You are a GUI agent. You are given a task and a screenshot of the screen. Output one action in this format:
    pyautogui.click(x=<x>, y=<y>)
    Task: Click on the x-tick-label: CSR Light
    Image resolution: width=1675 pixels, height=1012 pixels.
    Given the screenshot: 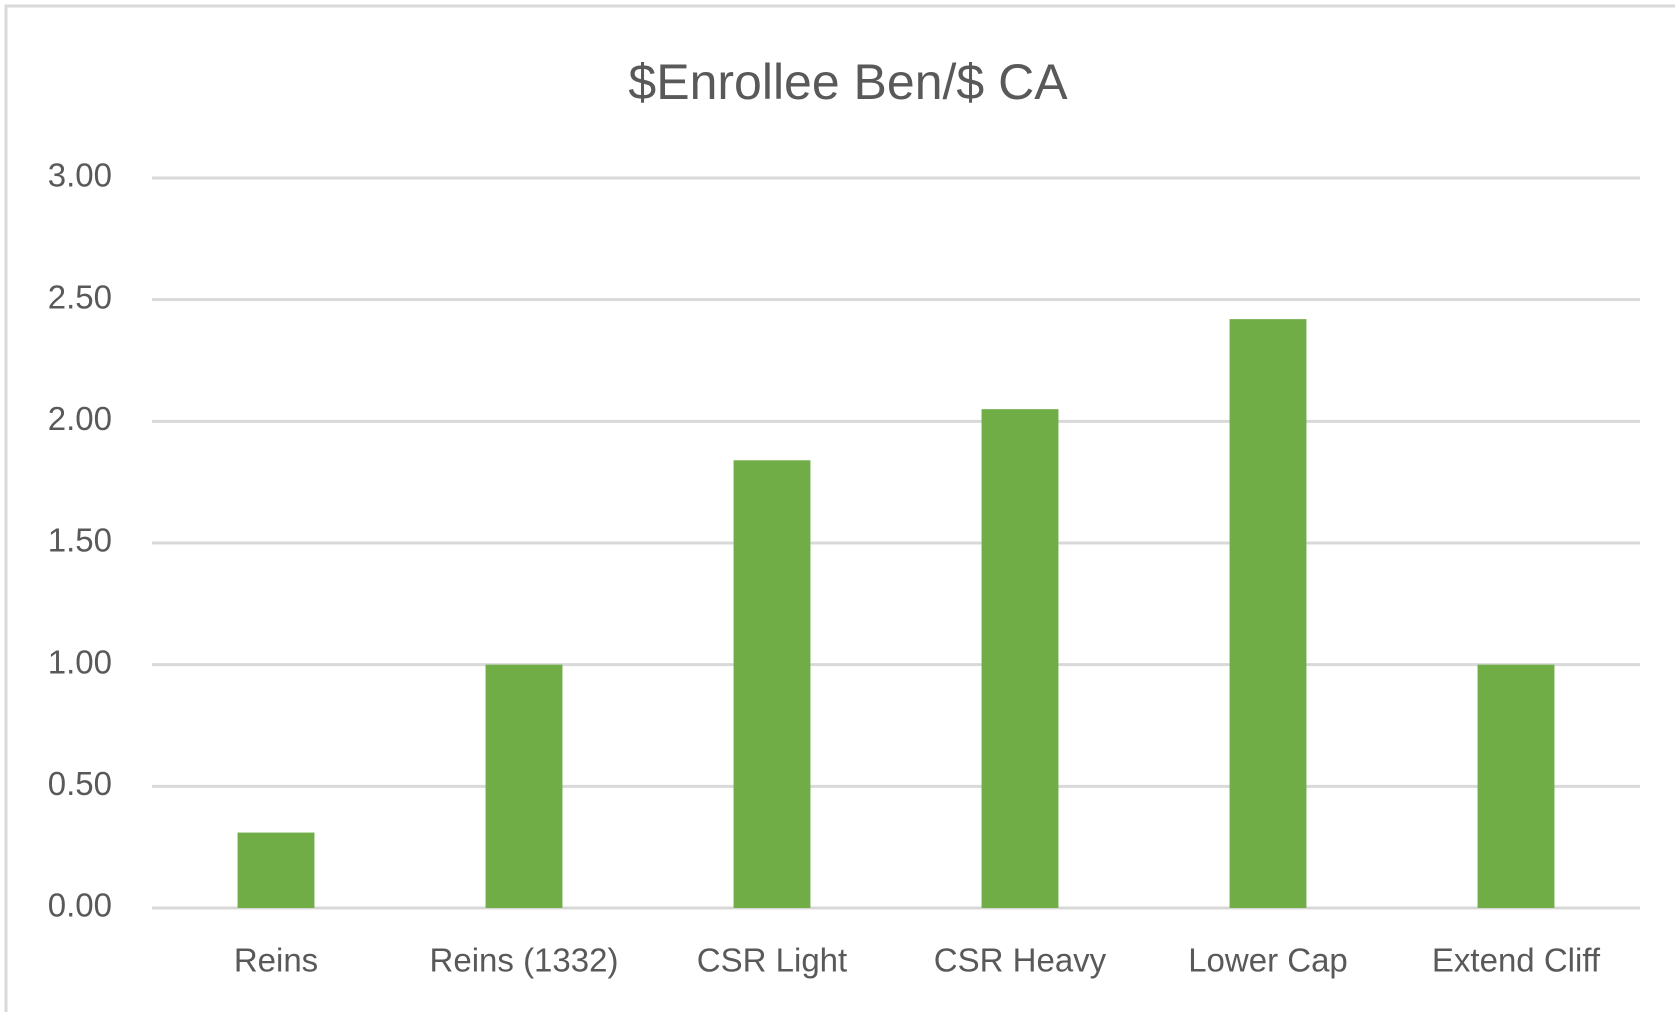 What is the action you would take?
    pyautogui.click(x=772, y=960)
    